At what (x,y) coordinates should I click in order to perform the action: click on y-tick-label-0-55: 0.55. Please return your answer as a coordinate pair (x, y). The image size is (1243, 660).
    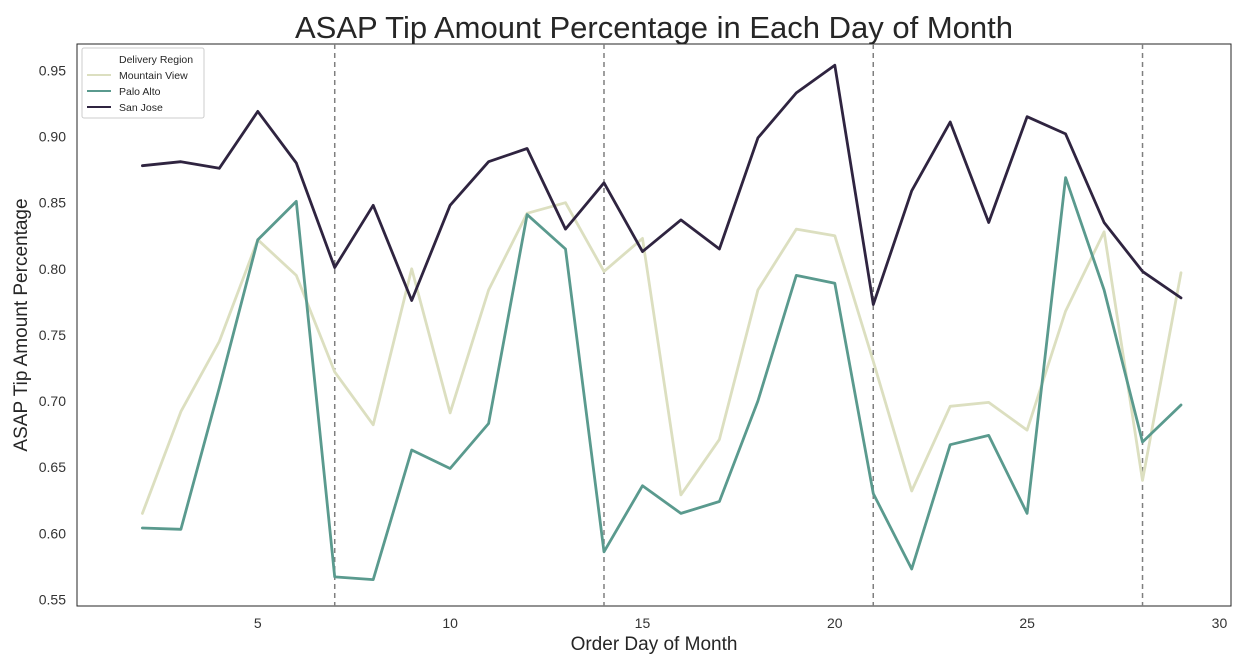
    Looking at the image, I should click on (52, 599).